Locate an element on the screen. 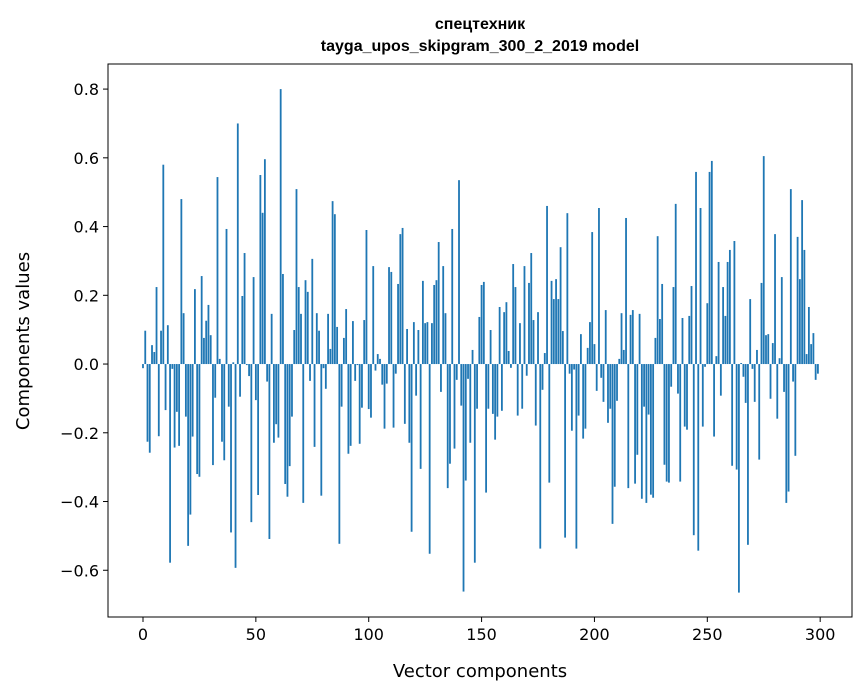 This screenshot has width=867, height=696. y-tick-label: 0.4 is located at coordinates (86, 227).